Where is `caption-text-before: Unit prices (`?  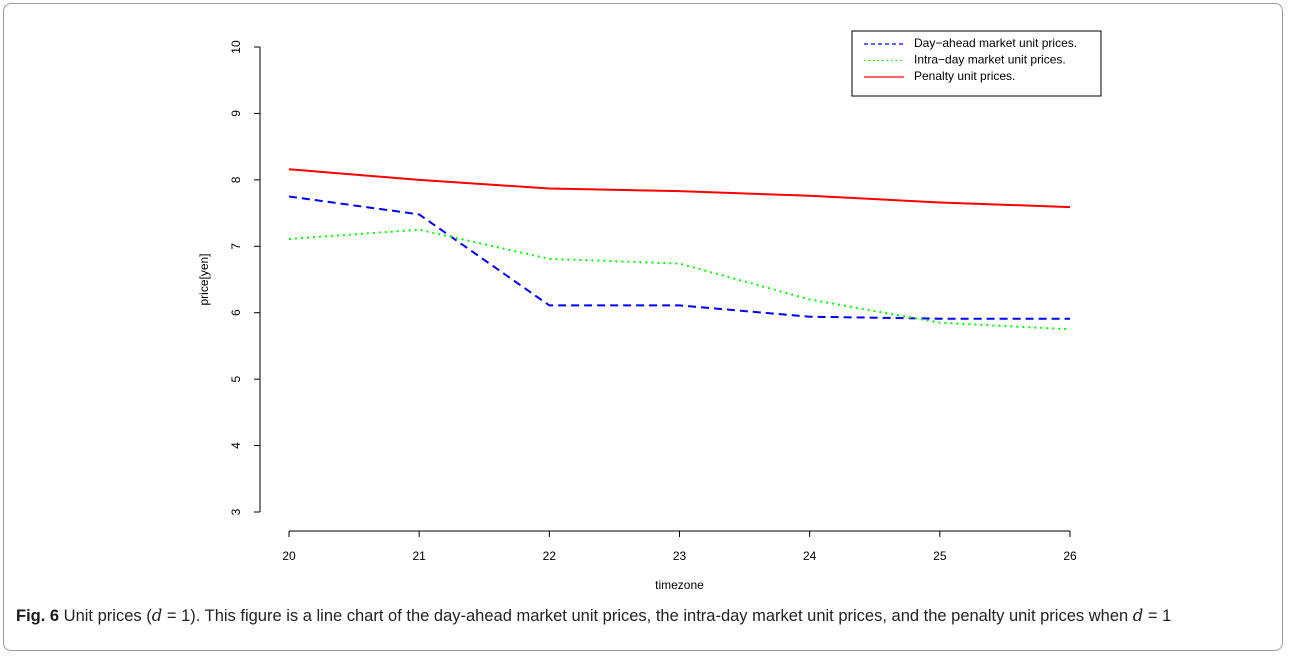 caption-text-before: Unit prices ( is located at coordinates (105, 616).